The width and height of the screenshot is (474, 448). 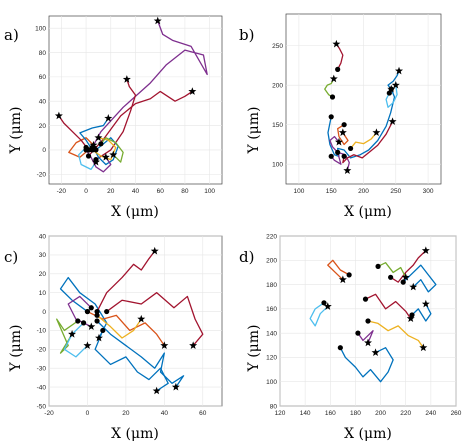 What do you see at coordinates (380, 413) in the screenshot?
I see `x-tick-label: 200` at bounding box center [380, 413].